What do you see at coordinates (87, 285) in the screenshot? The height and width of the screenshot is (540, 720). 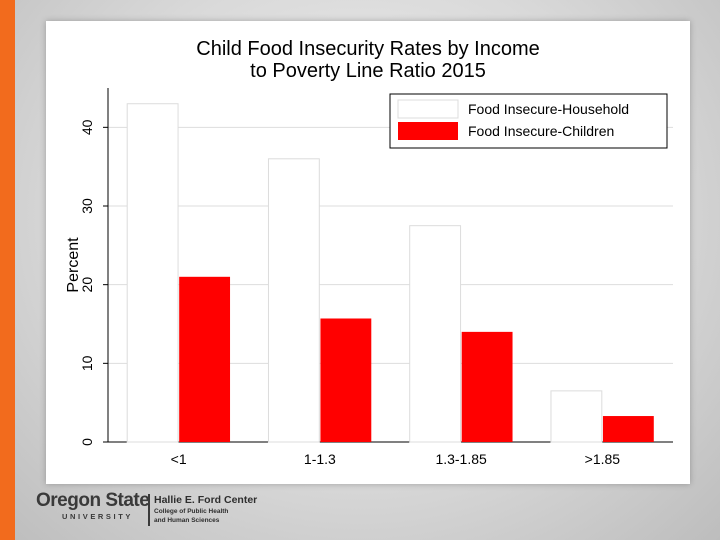 I see `y-tick-label-20: 20` at bounding box center [87, 285].